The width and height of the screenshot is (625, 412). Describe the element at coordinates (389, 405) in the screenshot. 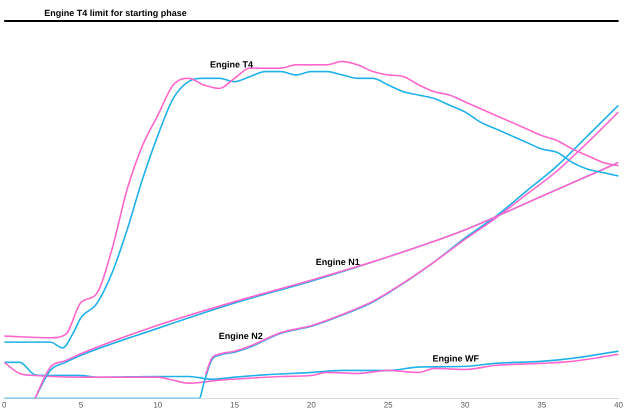

I see `x-tick-label: 25` at that location.